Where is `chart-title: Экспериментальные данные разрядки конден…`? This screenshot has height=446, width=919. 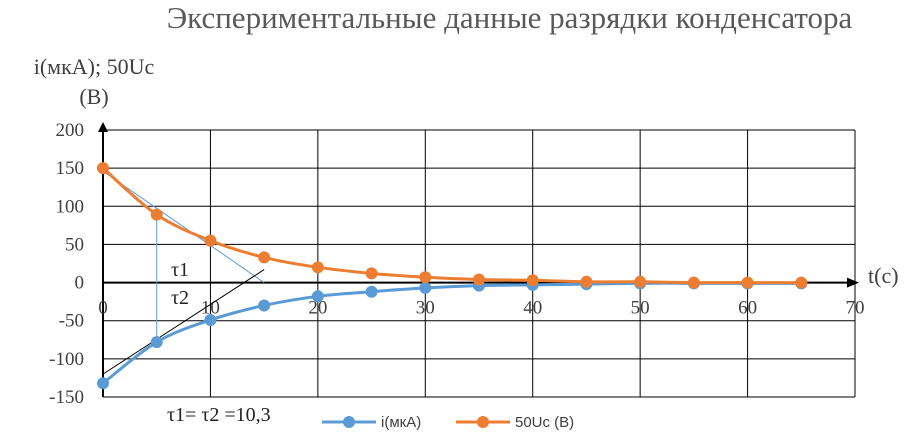 chart-title: Экспериментальные данные разрядки конден… is located at coordinates (509, 17).